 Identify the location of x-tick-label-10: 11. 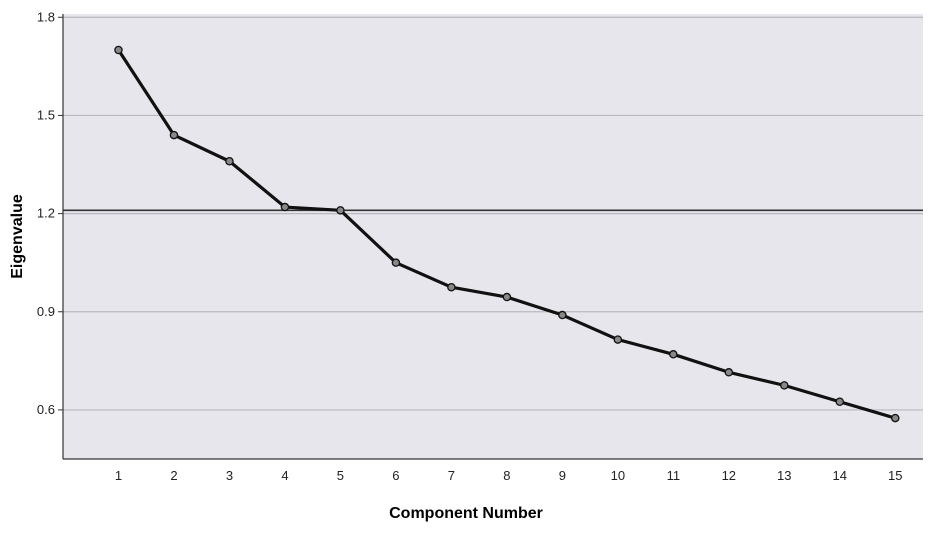
(674, 475).